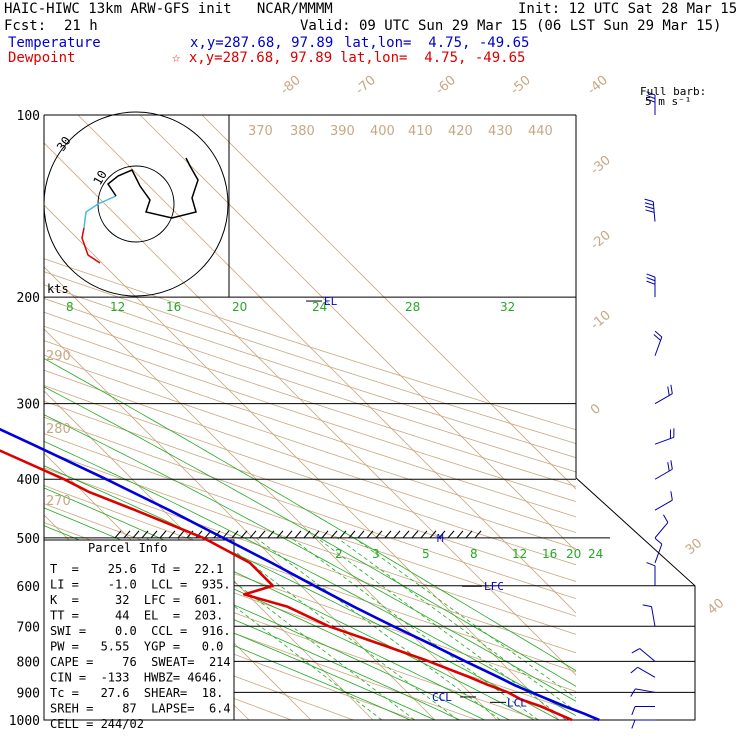  I want to click on moist-adiabat-label: 12, so click(117, 307).